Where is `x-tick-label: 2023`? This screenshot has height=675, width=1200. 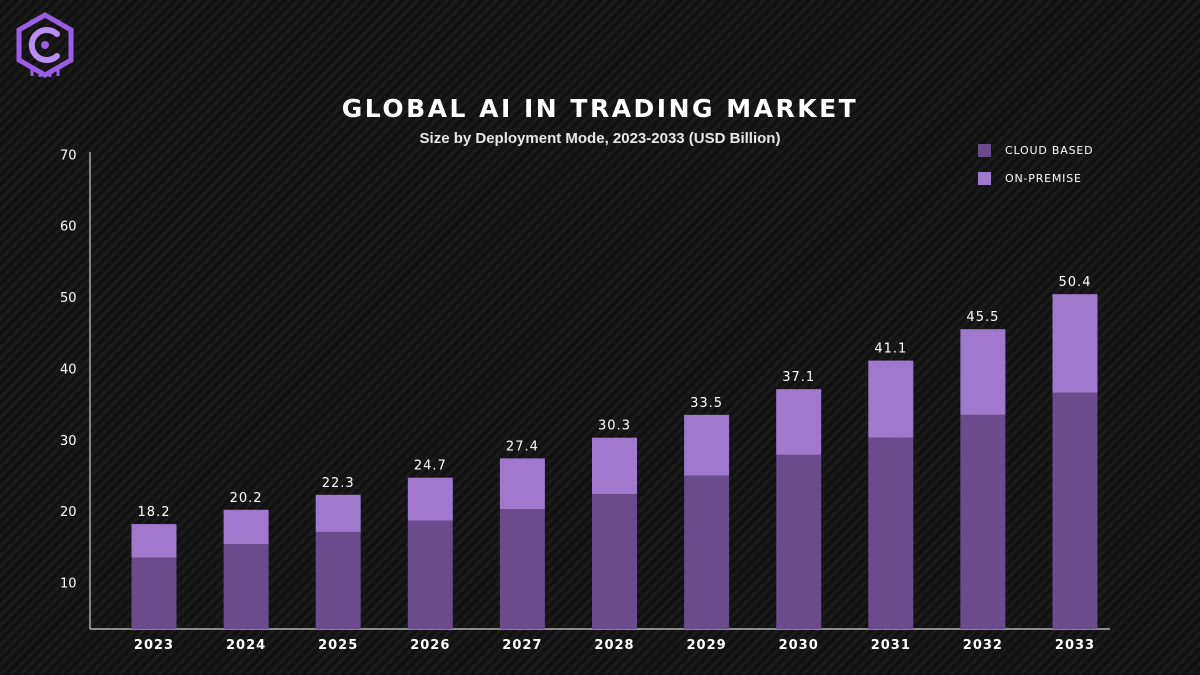 x-tick-label: 2023 is located at coordinates (154, 645).